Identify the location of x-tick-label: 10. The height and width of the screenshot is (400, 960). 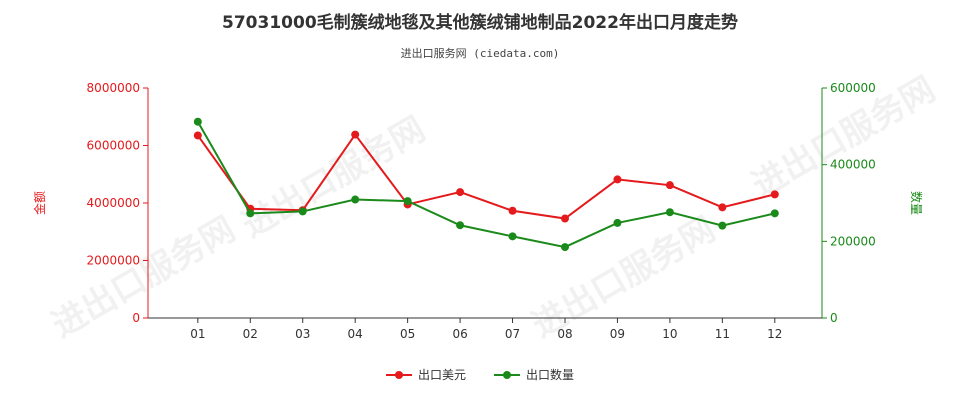
(669, 334).